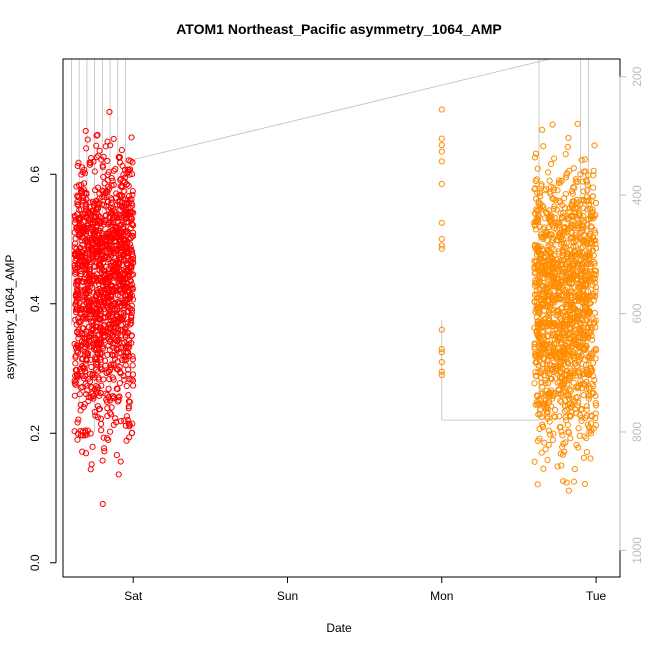  I want to click on y-tick-label: 0.2, so click(35, 433).